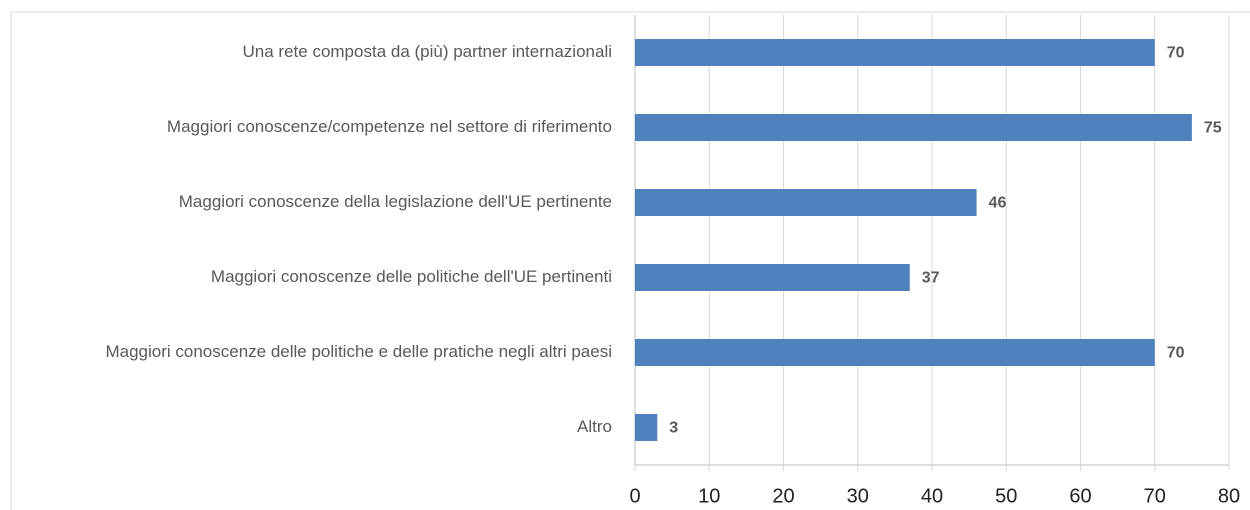 The height and width of the screenshot is (510, 1250). Describe the element at coordinates (783, 496) in the screenshot. I see `x-tick-label: 20` at that location.